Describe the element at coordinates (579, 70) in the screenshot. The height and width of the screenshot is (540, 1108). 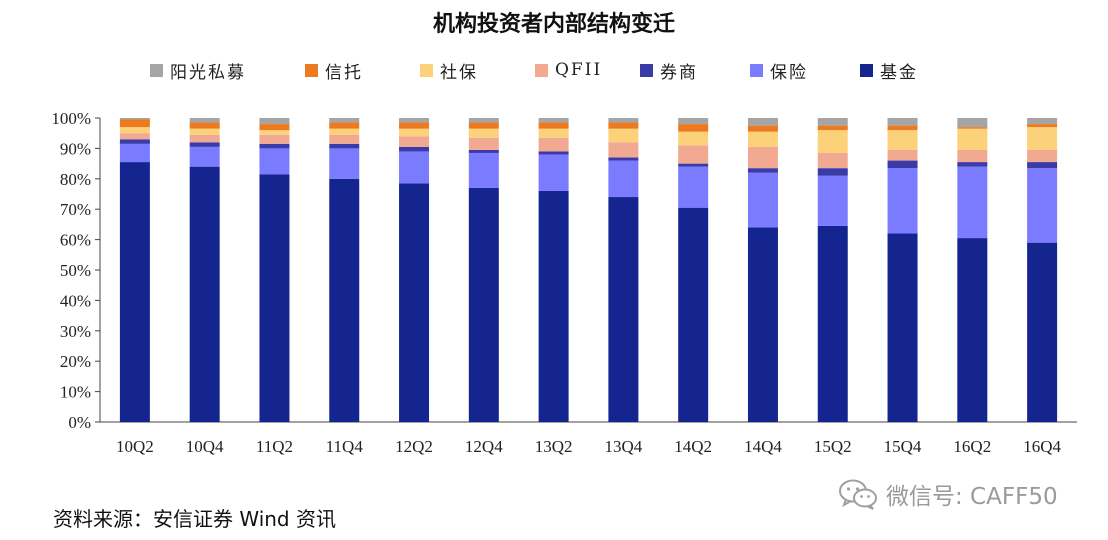
I see `legend-label: QFII` at that location.